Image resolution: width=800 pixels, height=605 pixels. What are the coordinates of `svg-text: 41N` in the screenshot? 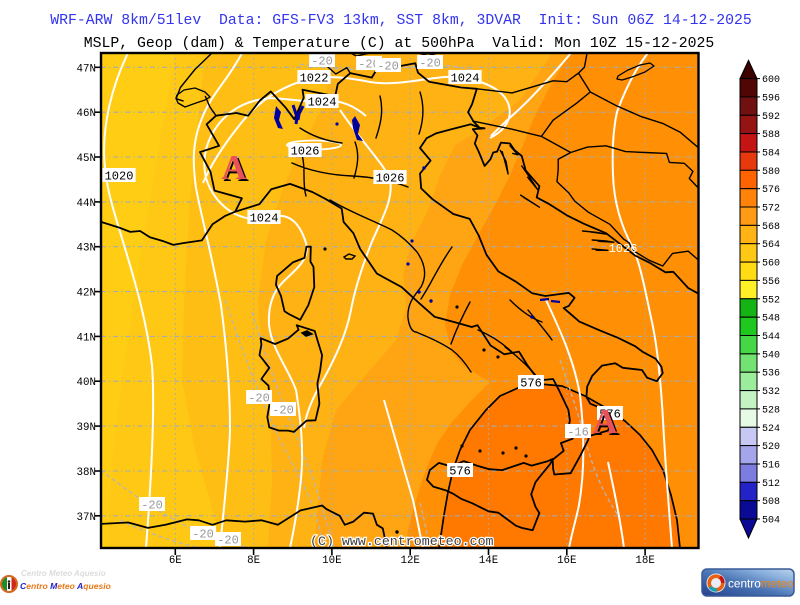 It's located at (86, 338).